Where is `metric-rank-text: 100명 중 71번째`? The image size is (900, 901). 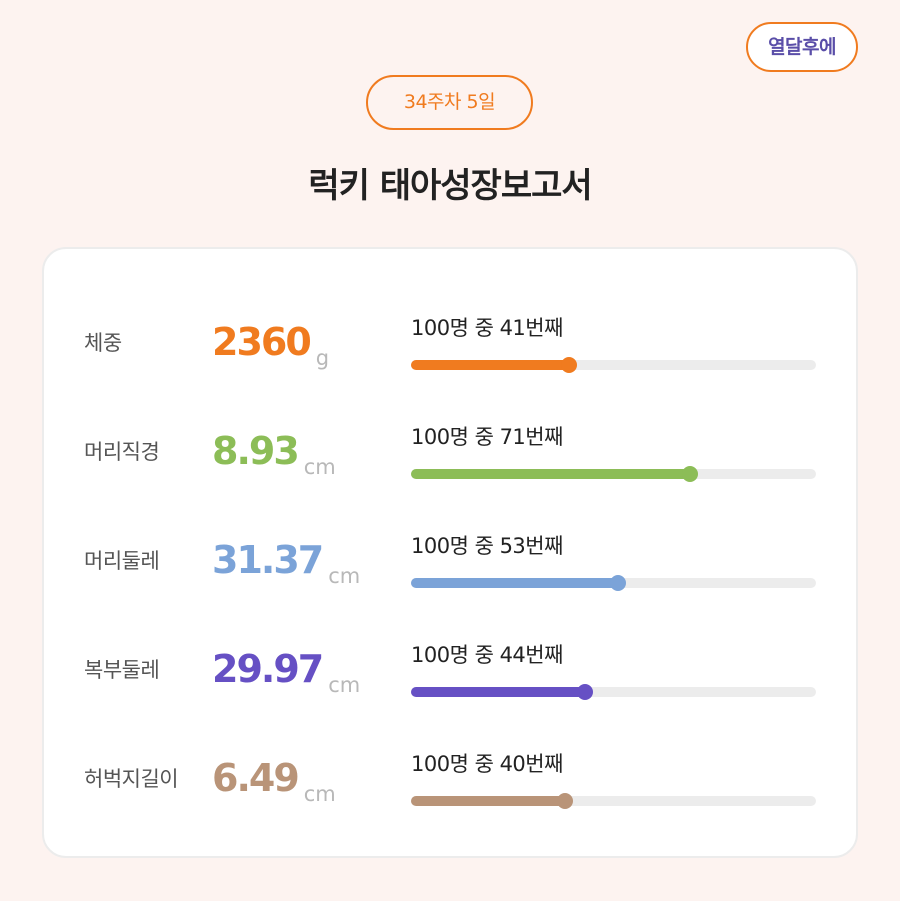
metric-rank-text: 100명 중 71번째 is located at coordinates (487, 437).